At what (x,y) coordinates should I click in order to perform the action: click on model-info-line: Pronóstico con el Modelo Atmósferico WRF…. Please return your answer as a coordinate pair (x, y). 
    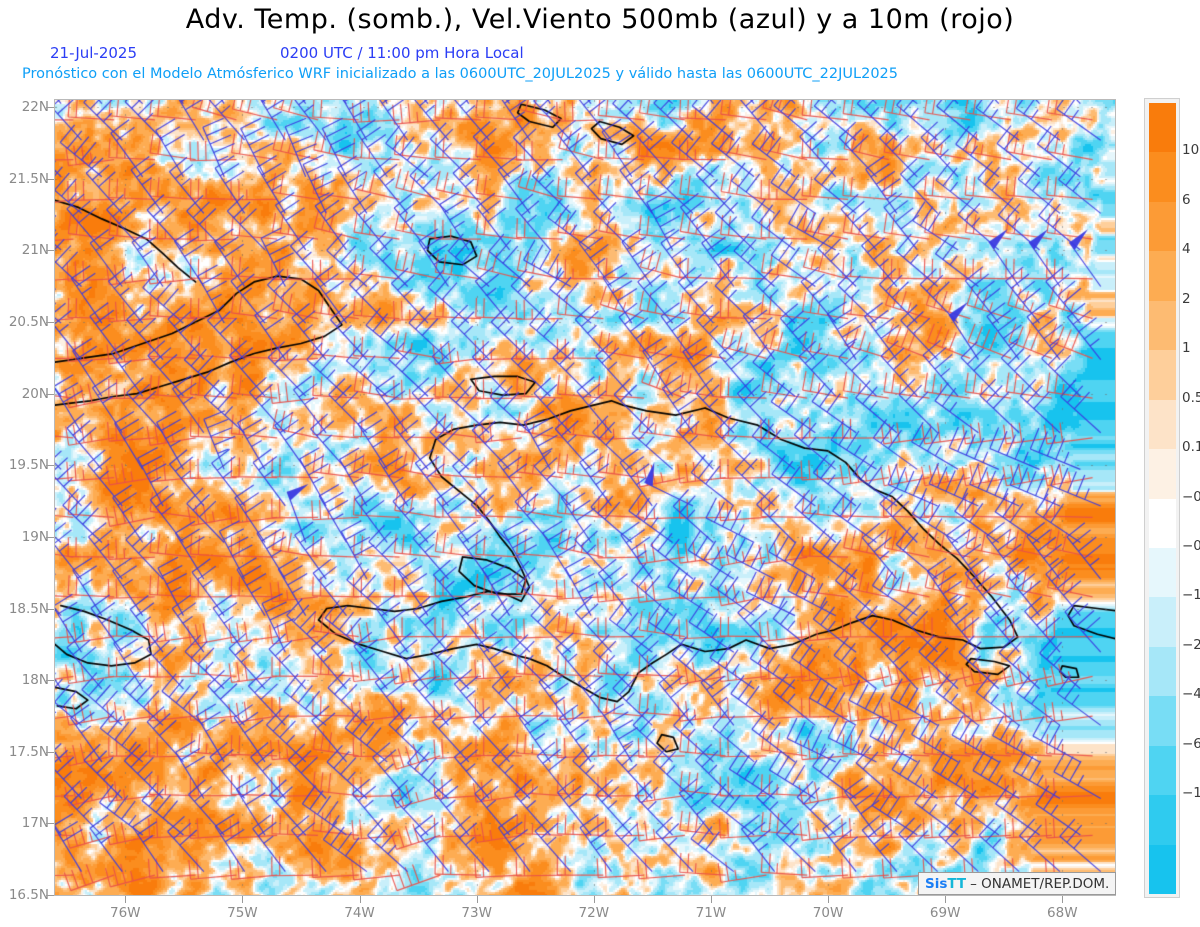
    Looking at the image, I should click on (460, 74).